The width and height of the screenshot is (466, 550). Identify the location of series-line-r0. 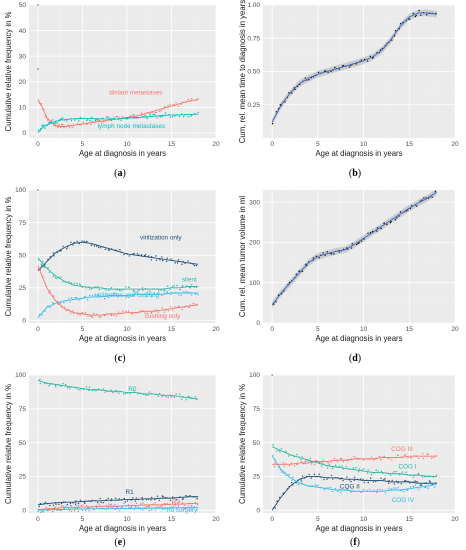
(118, 389).